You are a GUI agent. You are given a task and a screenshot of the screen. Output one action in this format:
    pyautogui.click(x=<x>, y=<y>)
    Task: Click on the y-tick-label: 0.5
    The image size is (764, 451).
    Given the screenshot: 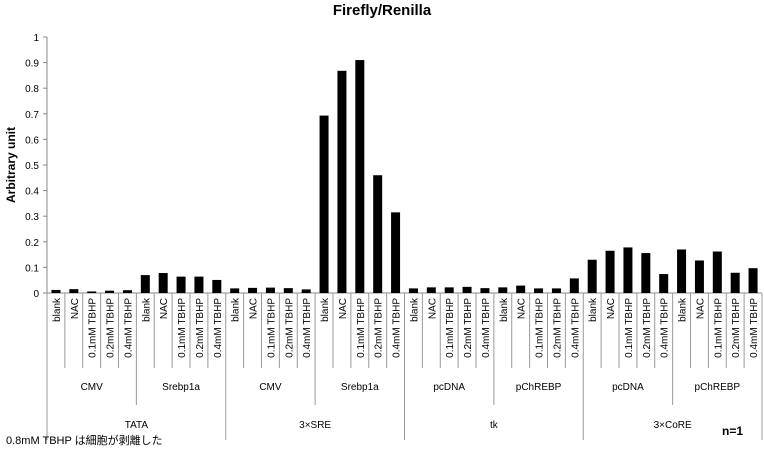 What is the action you would take?
    pyautogui.click(x=32, y=166)
    